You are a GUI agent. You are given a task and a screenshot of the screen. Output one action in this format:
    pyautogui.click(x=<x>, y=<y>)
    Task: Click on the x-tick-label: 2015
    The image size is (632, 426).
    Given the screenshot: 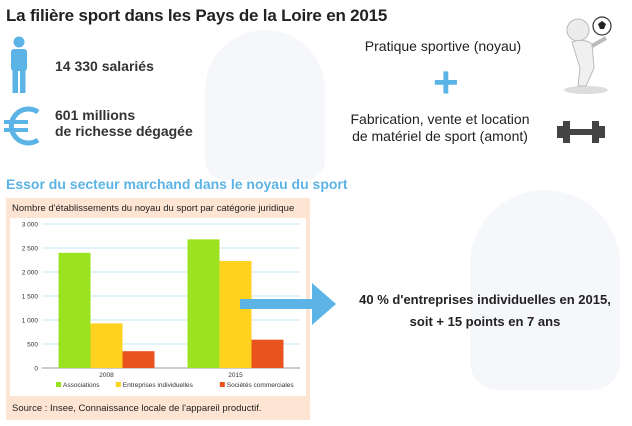 What is the action you would take?
    pyautogui.click(x=235, y=375)
    